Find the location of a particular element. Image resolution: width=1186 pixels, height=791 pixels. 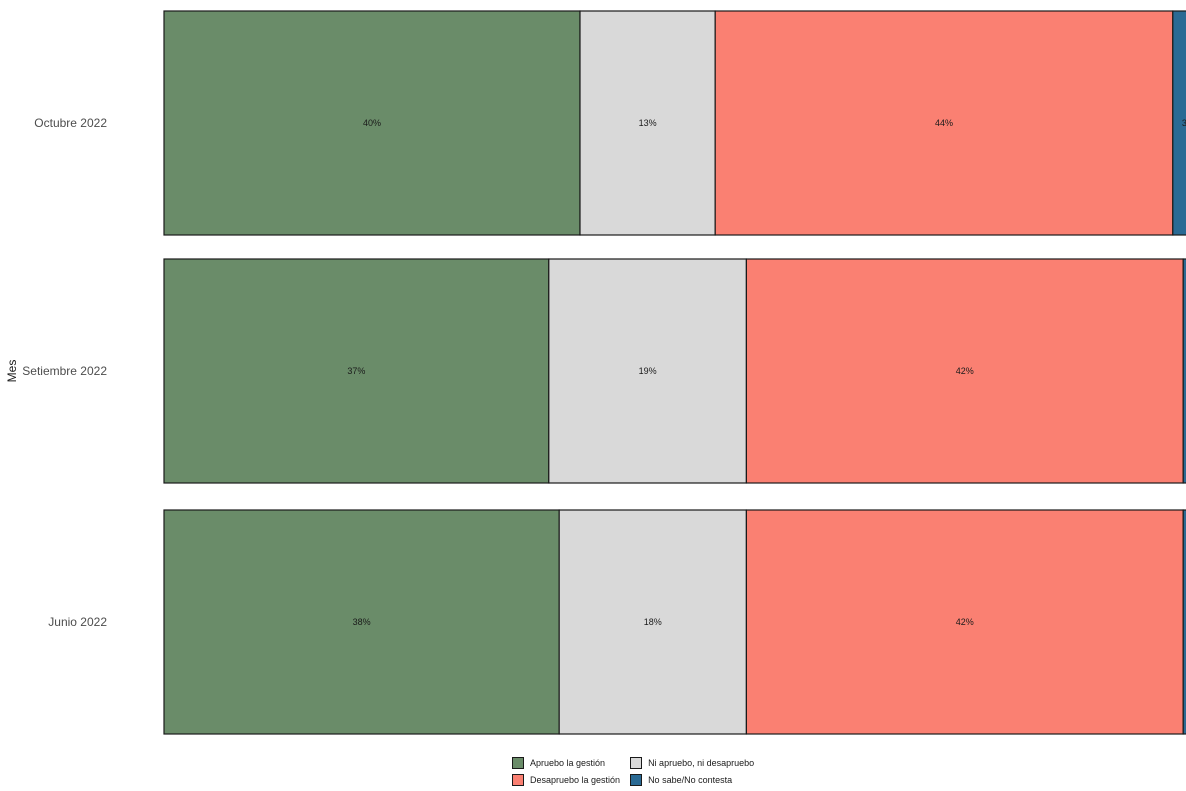

data-label: 40% is located at coordinates (372, 123).